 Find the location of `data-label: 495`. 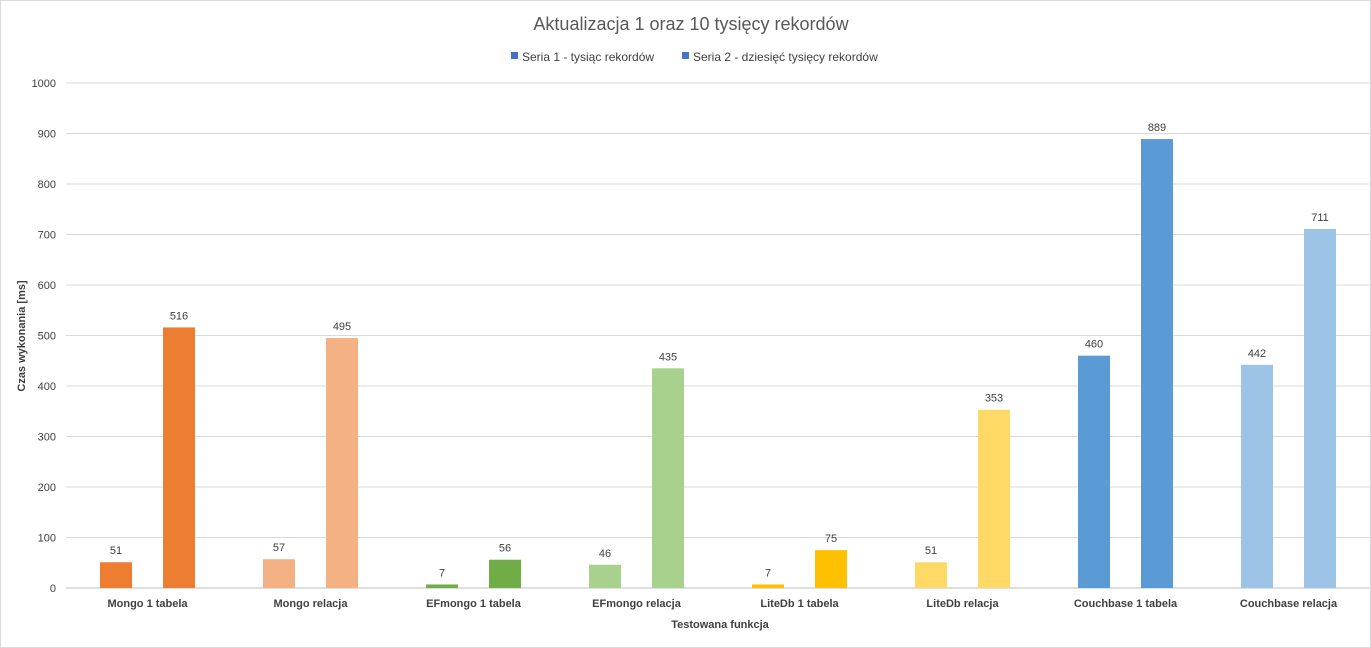

data-label: 495 is located at coordinates (342, 327).